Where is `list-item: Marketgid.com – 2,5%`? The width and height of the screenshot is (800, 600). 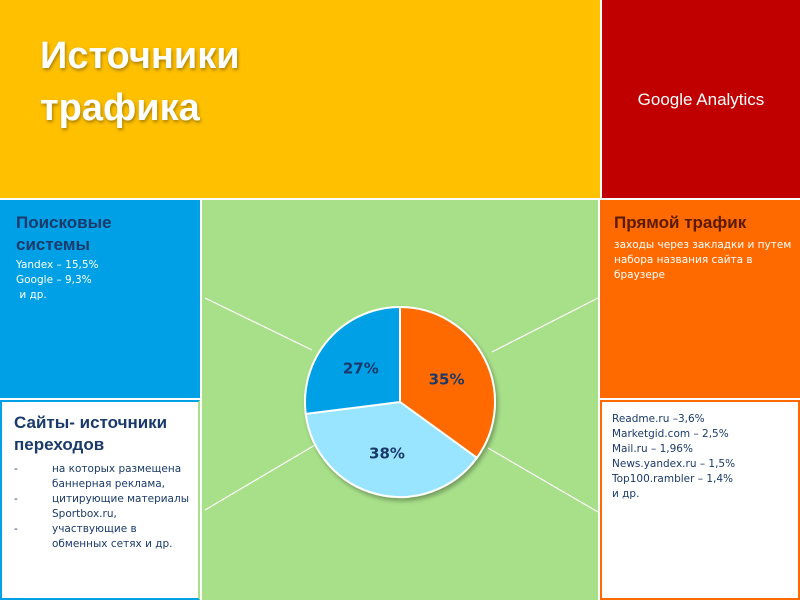
list-item: Marketgid.com – 2,5% is located at coordinates (670, 434).